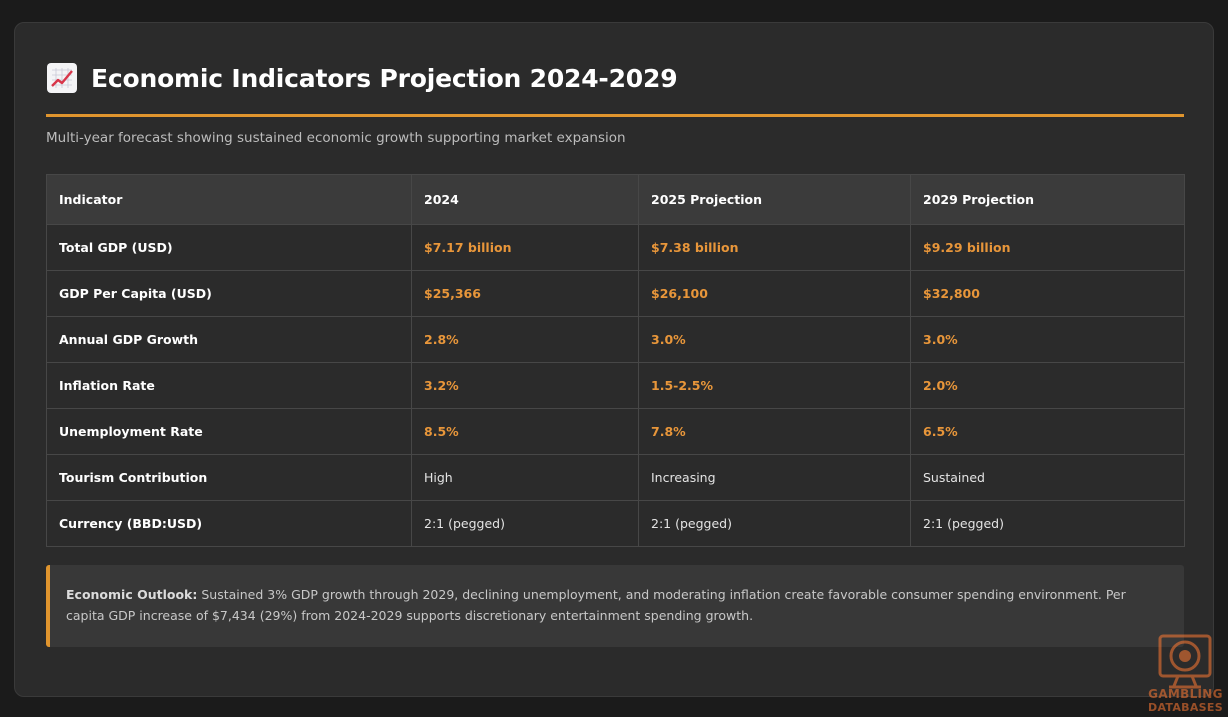 This screenshot has height=717, width=1228. Describe the element at coordinates (774, 247) in the screenshot. I see `cell-2025: $7.38 billion` at that location.